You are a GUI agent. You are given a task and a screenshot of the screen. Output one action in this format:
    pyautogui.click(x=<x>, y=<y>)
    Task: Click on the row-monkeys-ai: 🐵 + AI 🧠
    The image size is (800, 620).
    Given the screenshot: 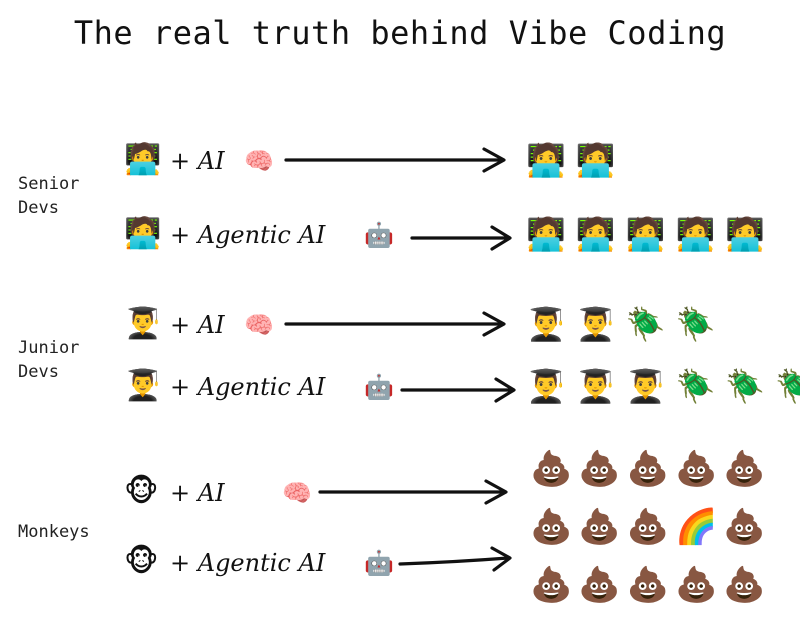 What is the action you would take?
    pyautogui.click(x=400, y=492)
    